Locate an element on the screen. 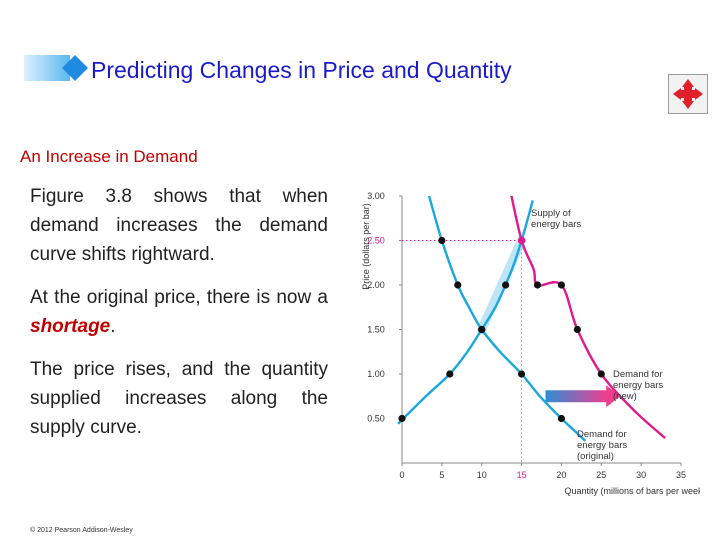  x-tick-label: 20 is located at coordinates (561, 475).